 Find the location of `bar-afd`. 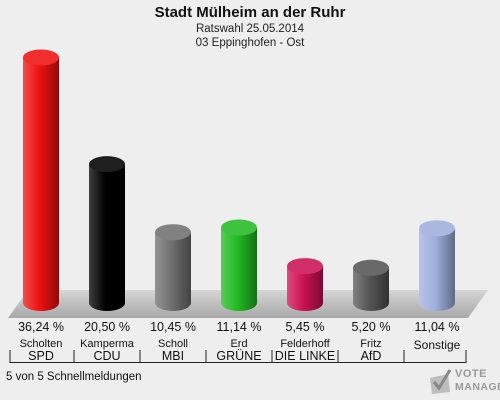

bar-afd is located at coordinates (371, 285).